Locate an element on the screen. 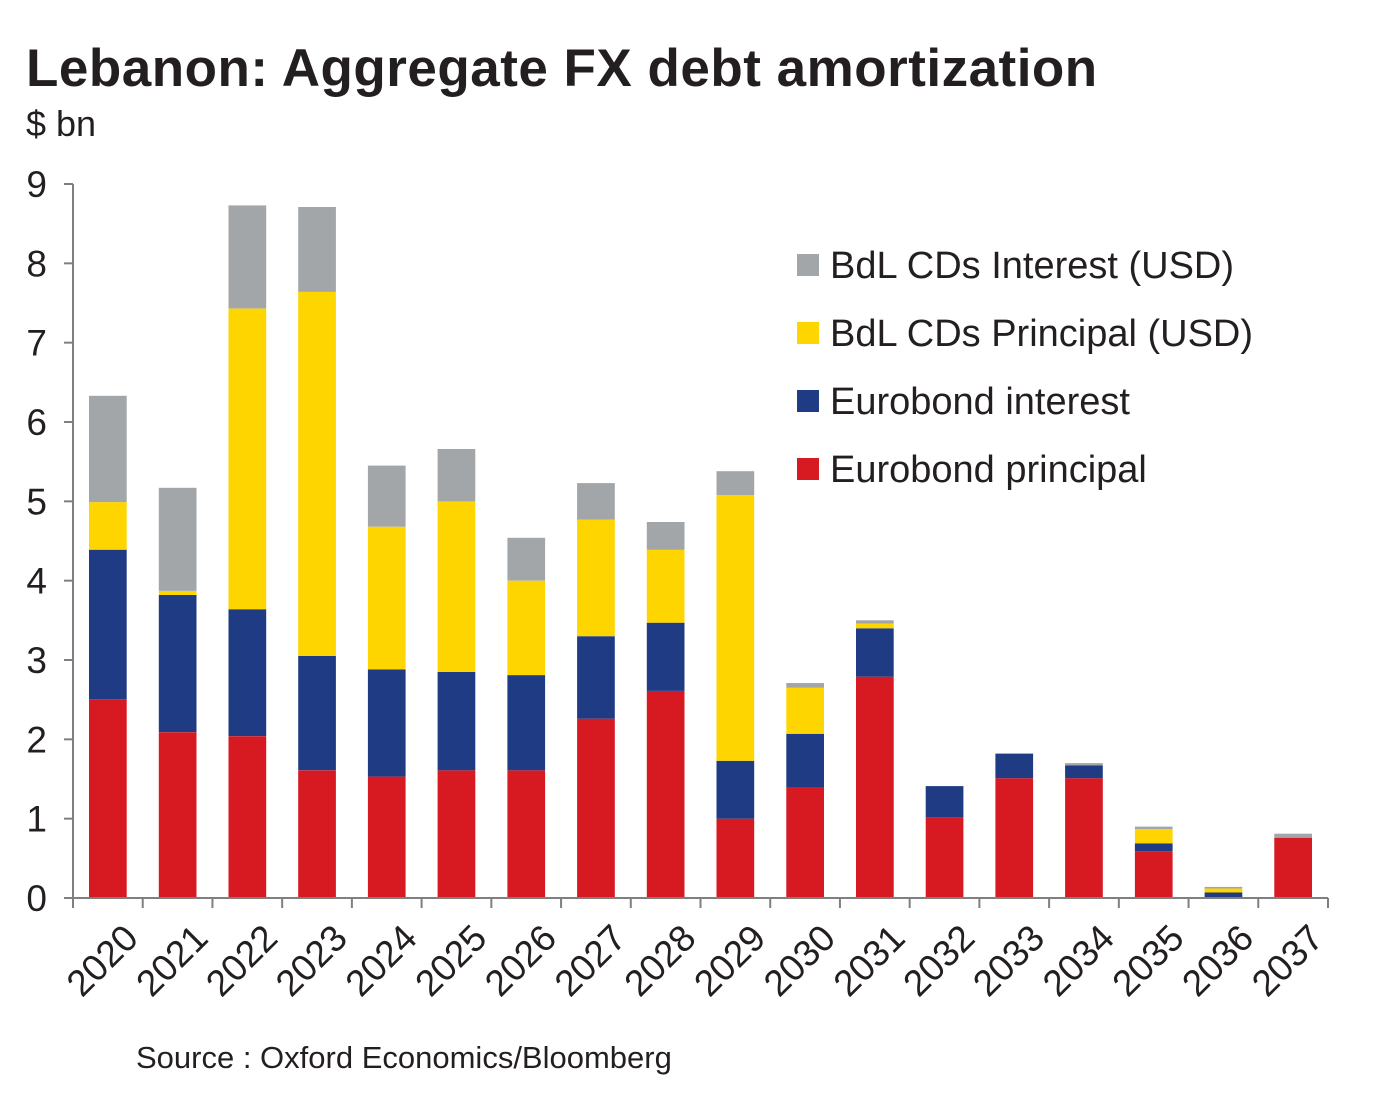 Image resolution: width=1378 pixels, height=1101 pixels. bar-segment-2030-eurobond-interest is located at coordinates (805, 760).